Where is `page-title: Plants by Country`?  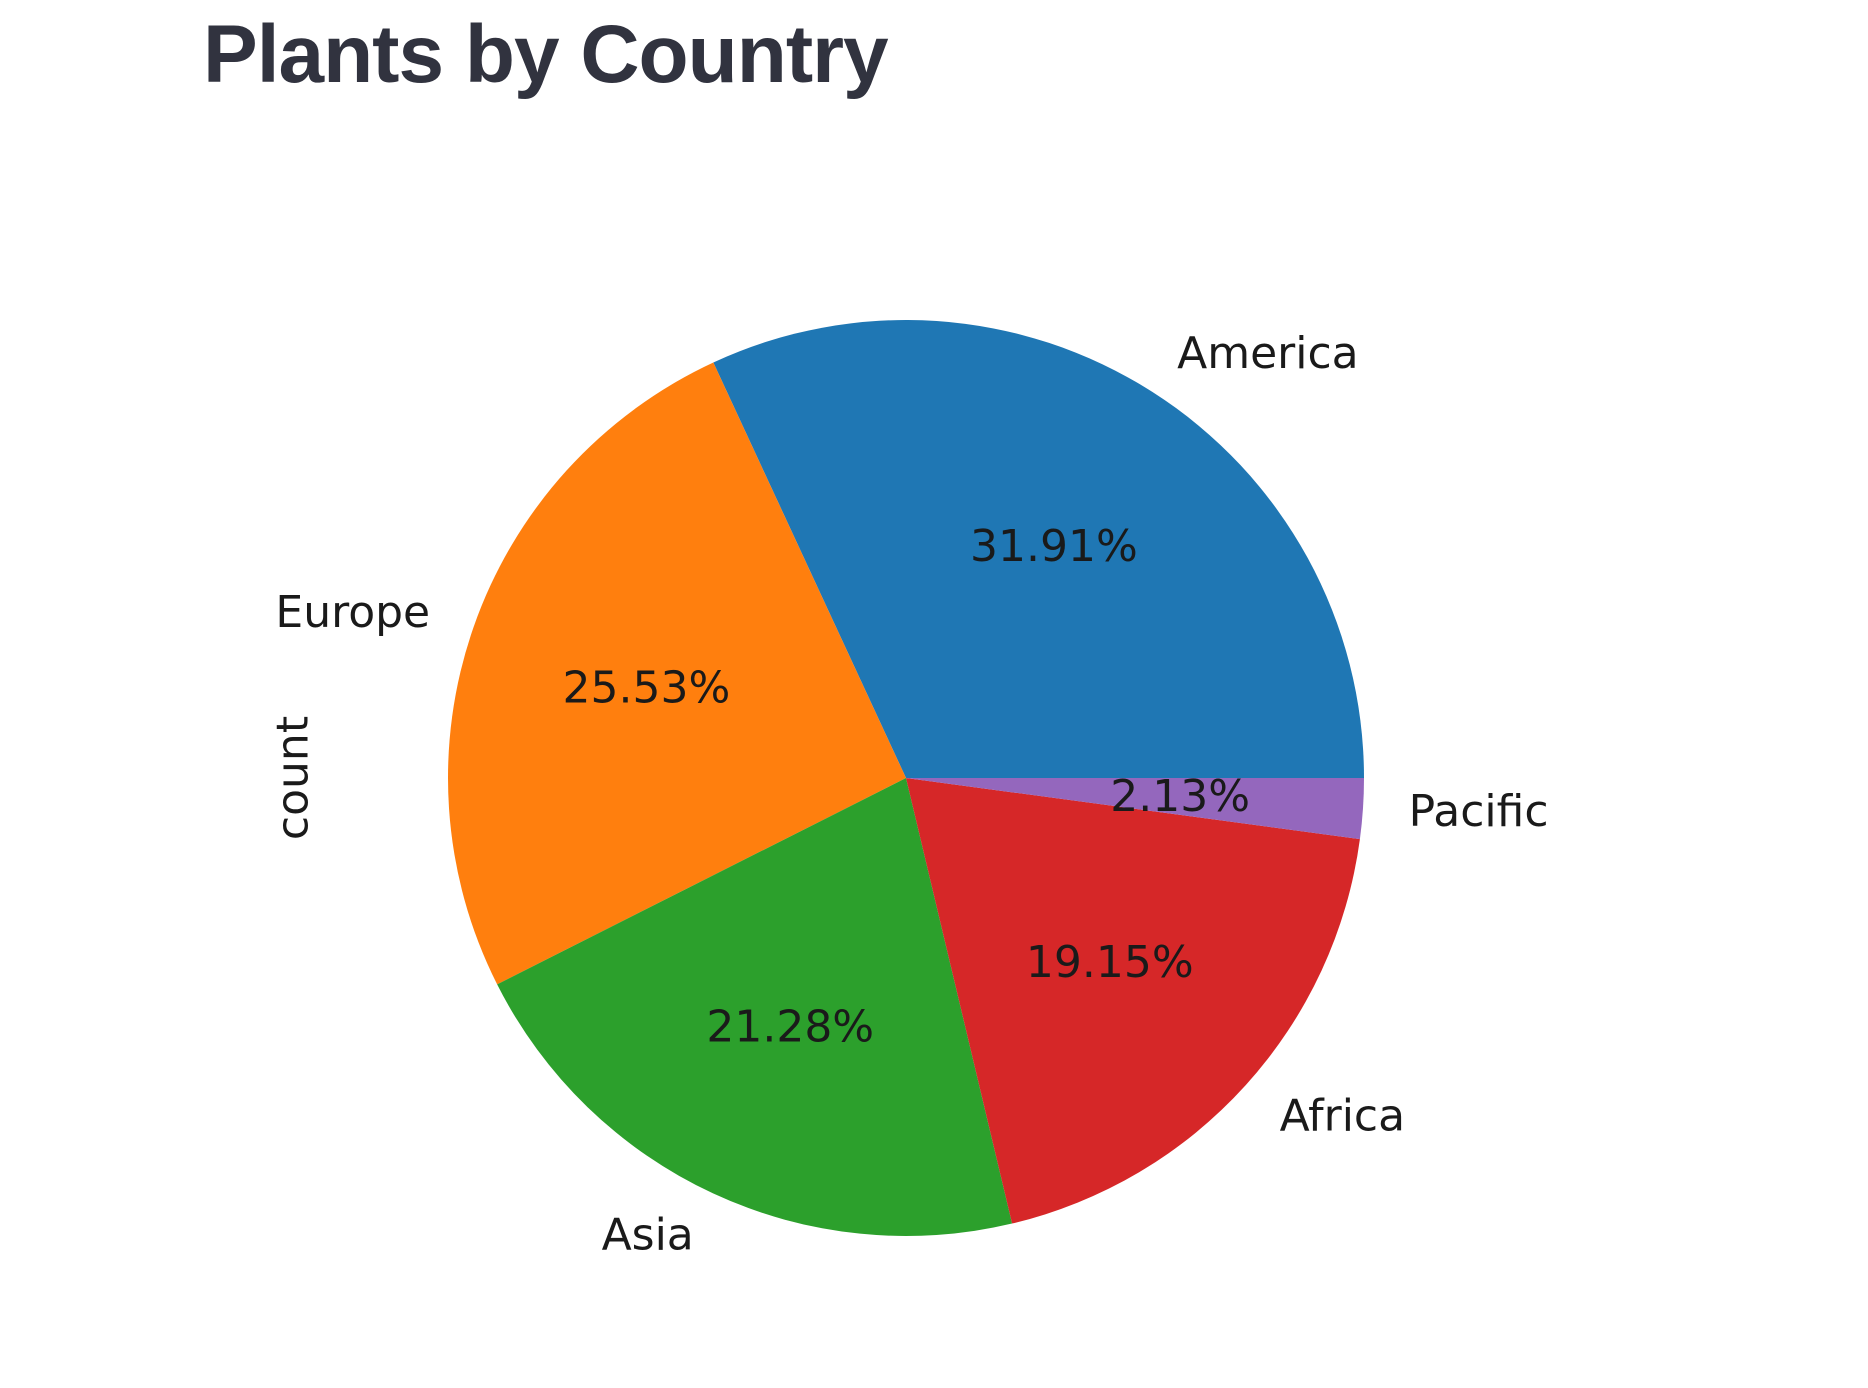
page-title: Plants by Country is located at coordinates (546, 54).